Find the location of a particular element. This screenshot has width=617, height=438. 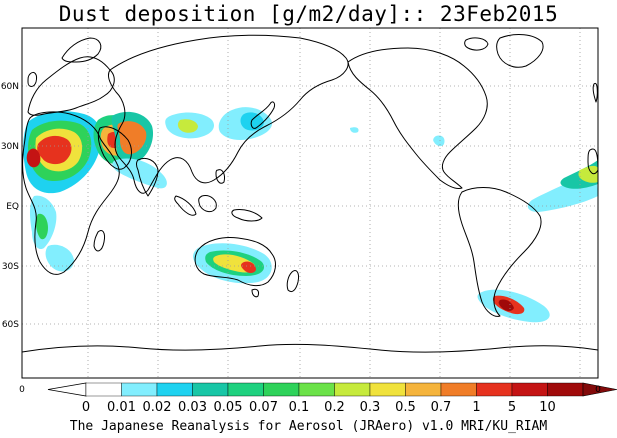

coast-south-america is located at coordinates (499, 252).